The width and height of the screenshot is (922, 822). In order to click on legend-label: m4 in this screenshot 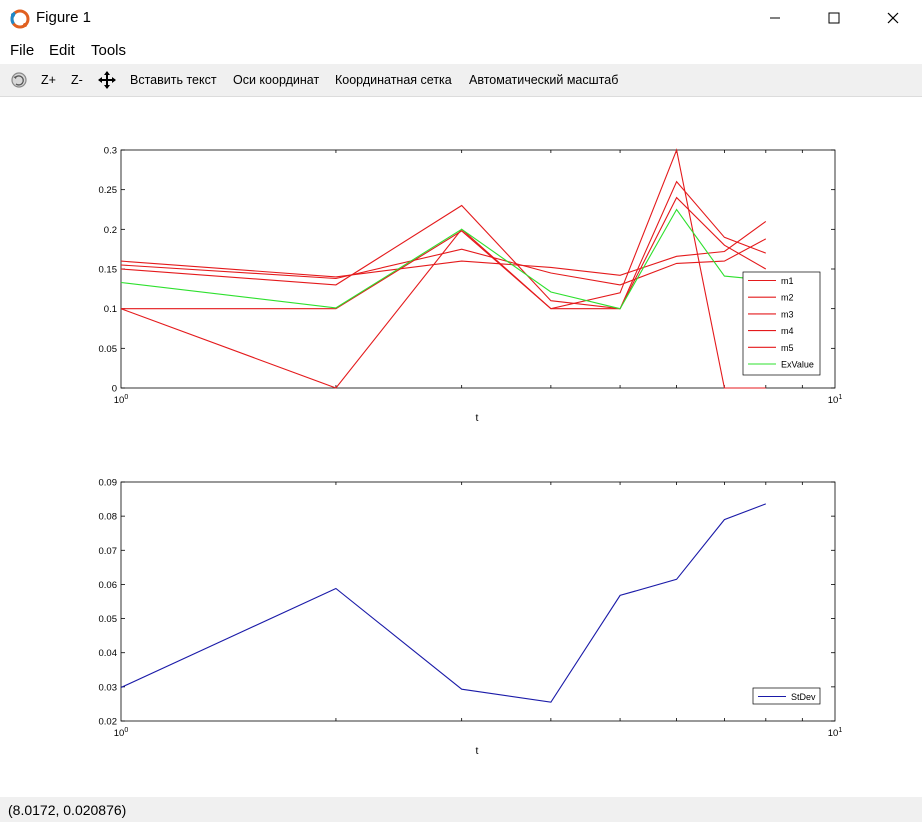, I will do `click(787, 331)`.